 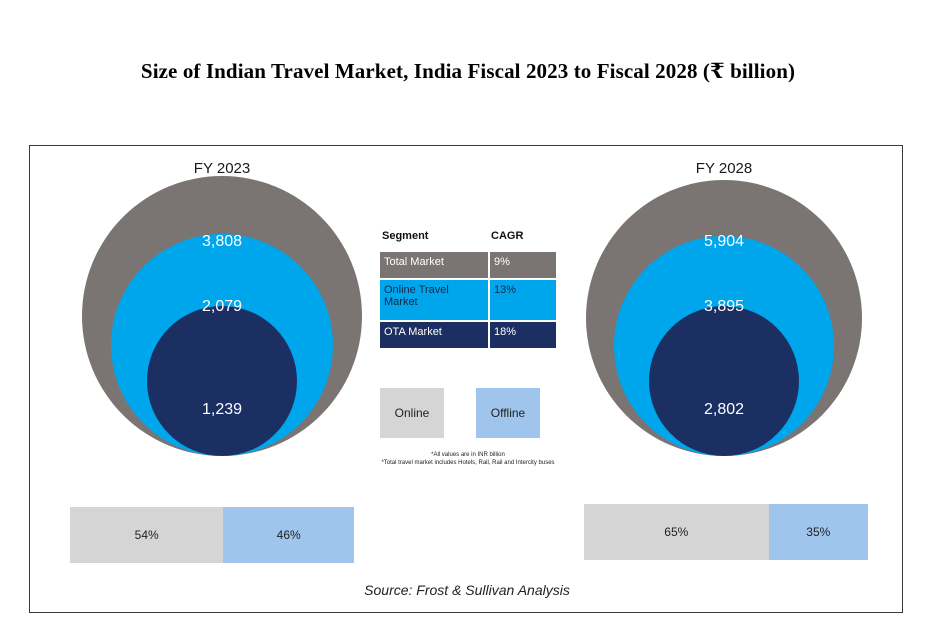 I want to click on cagr-segment-total: Total Market, so click(x=435, y=264).